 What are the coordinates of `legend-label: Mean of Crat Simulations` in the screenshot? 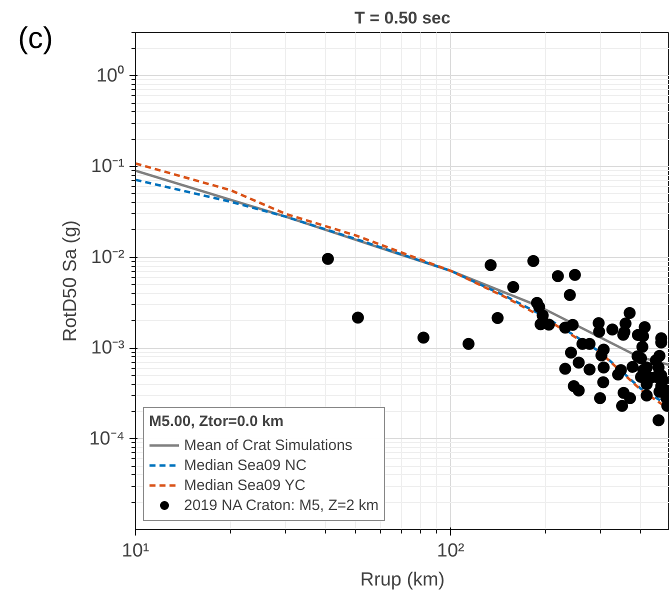 It's located at (268, 445).